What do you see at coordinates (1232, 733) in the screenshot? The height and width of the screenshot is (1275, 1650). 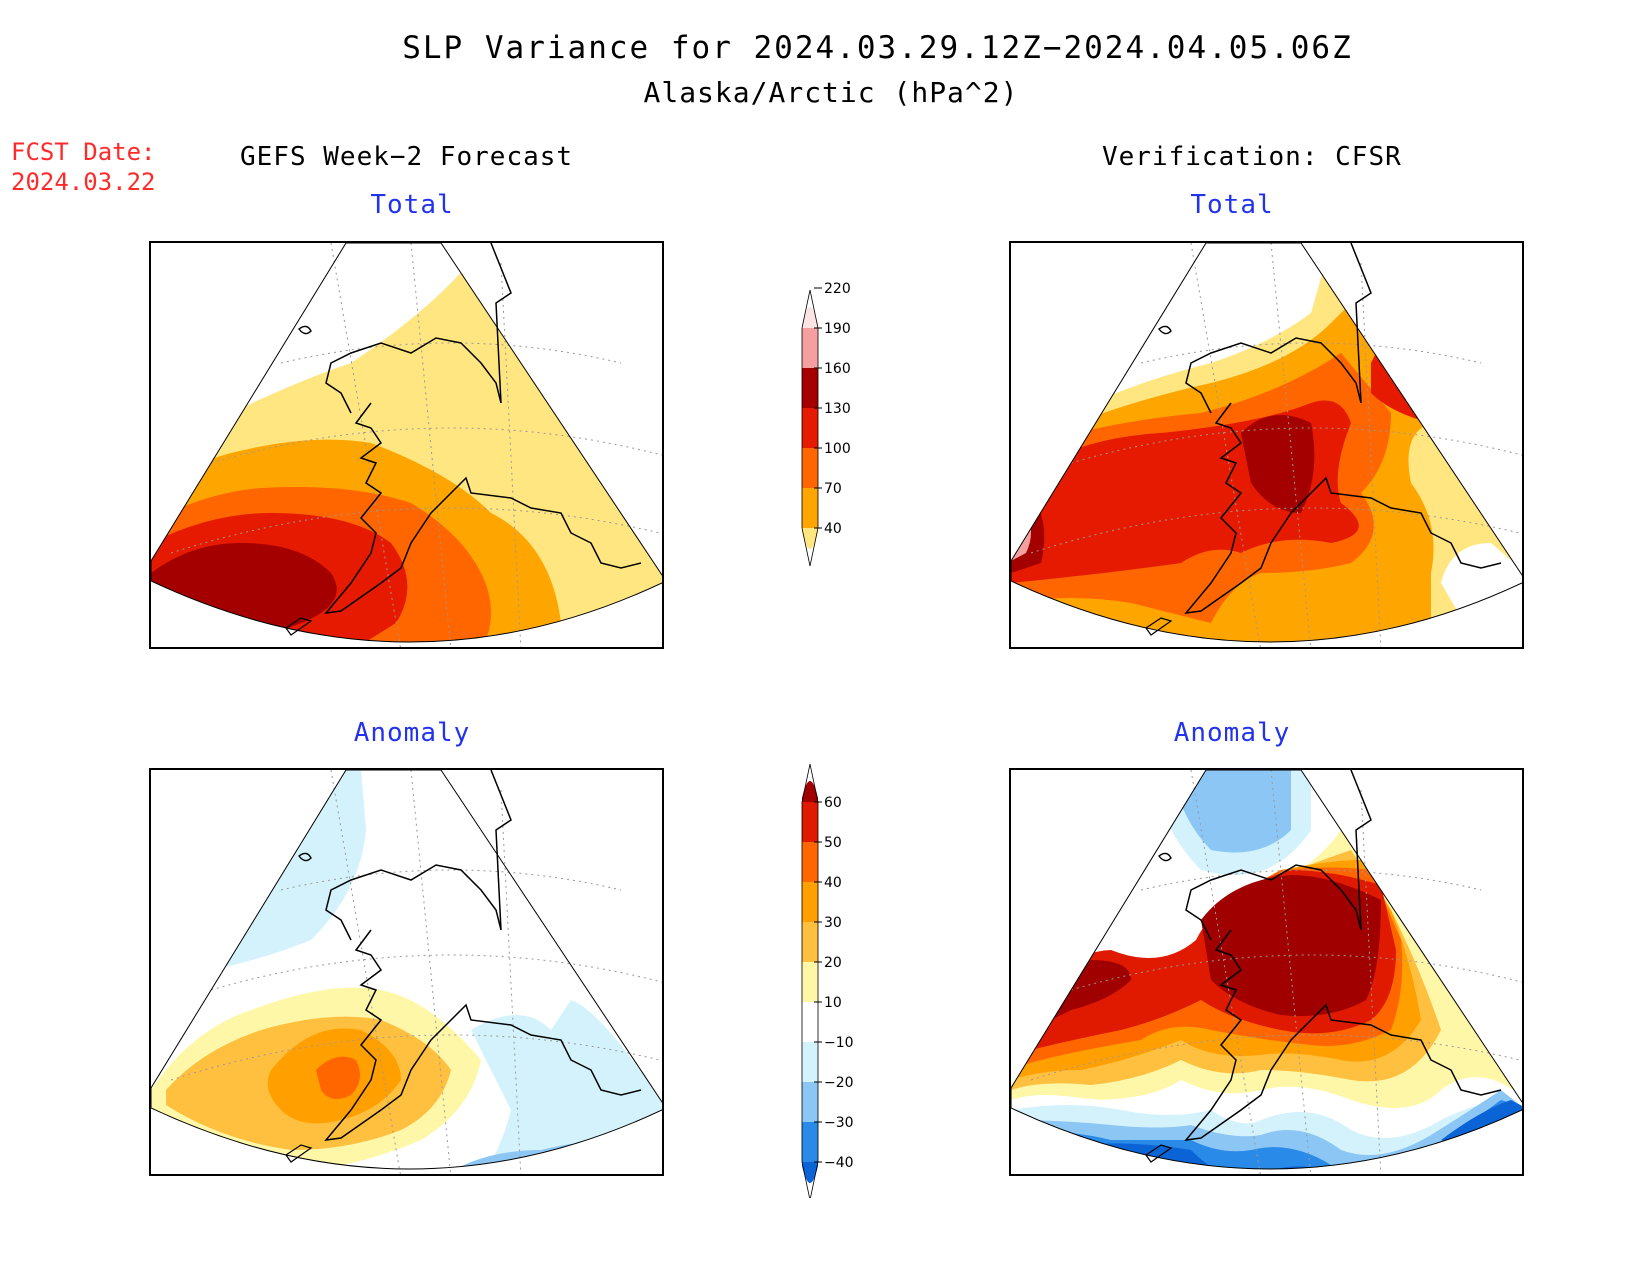 I see `panel-title-verification-anomaly: Anomaly` at bounding box center [1232, 733].